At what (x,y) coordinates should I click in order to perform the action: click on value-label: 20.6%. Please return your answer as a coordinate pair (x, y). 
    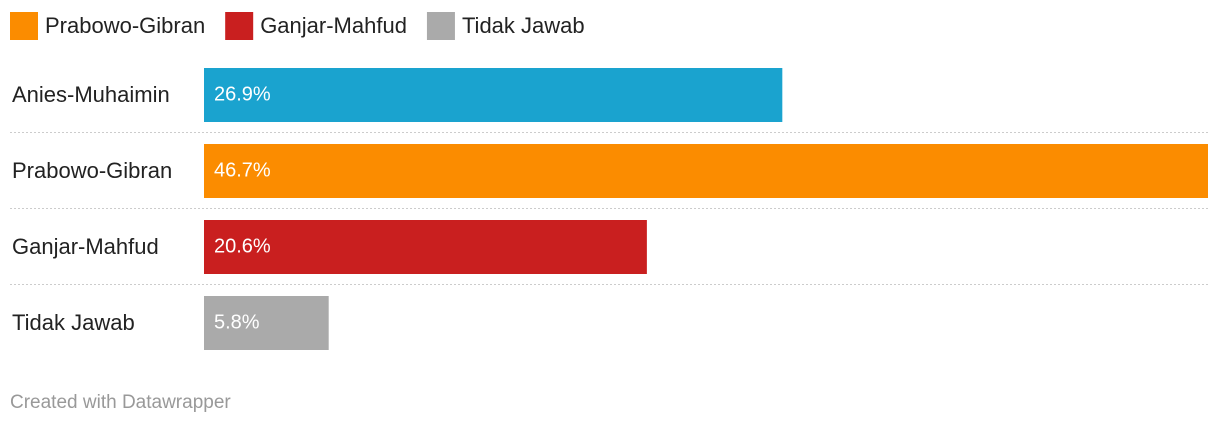
    Looking at the image, I should click on (242, 246).